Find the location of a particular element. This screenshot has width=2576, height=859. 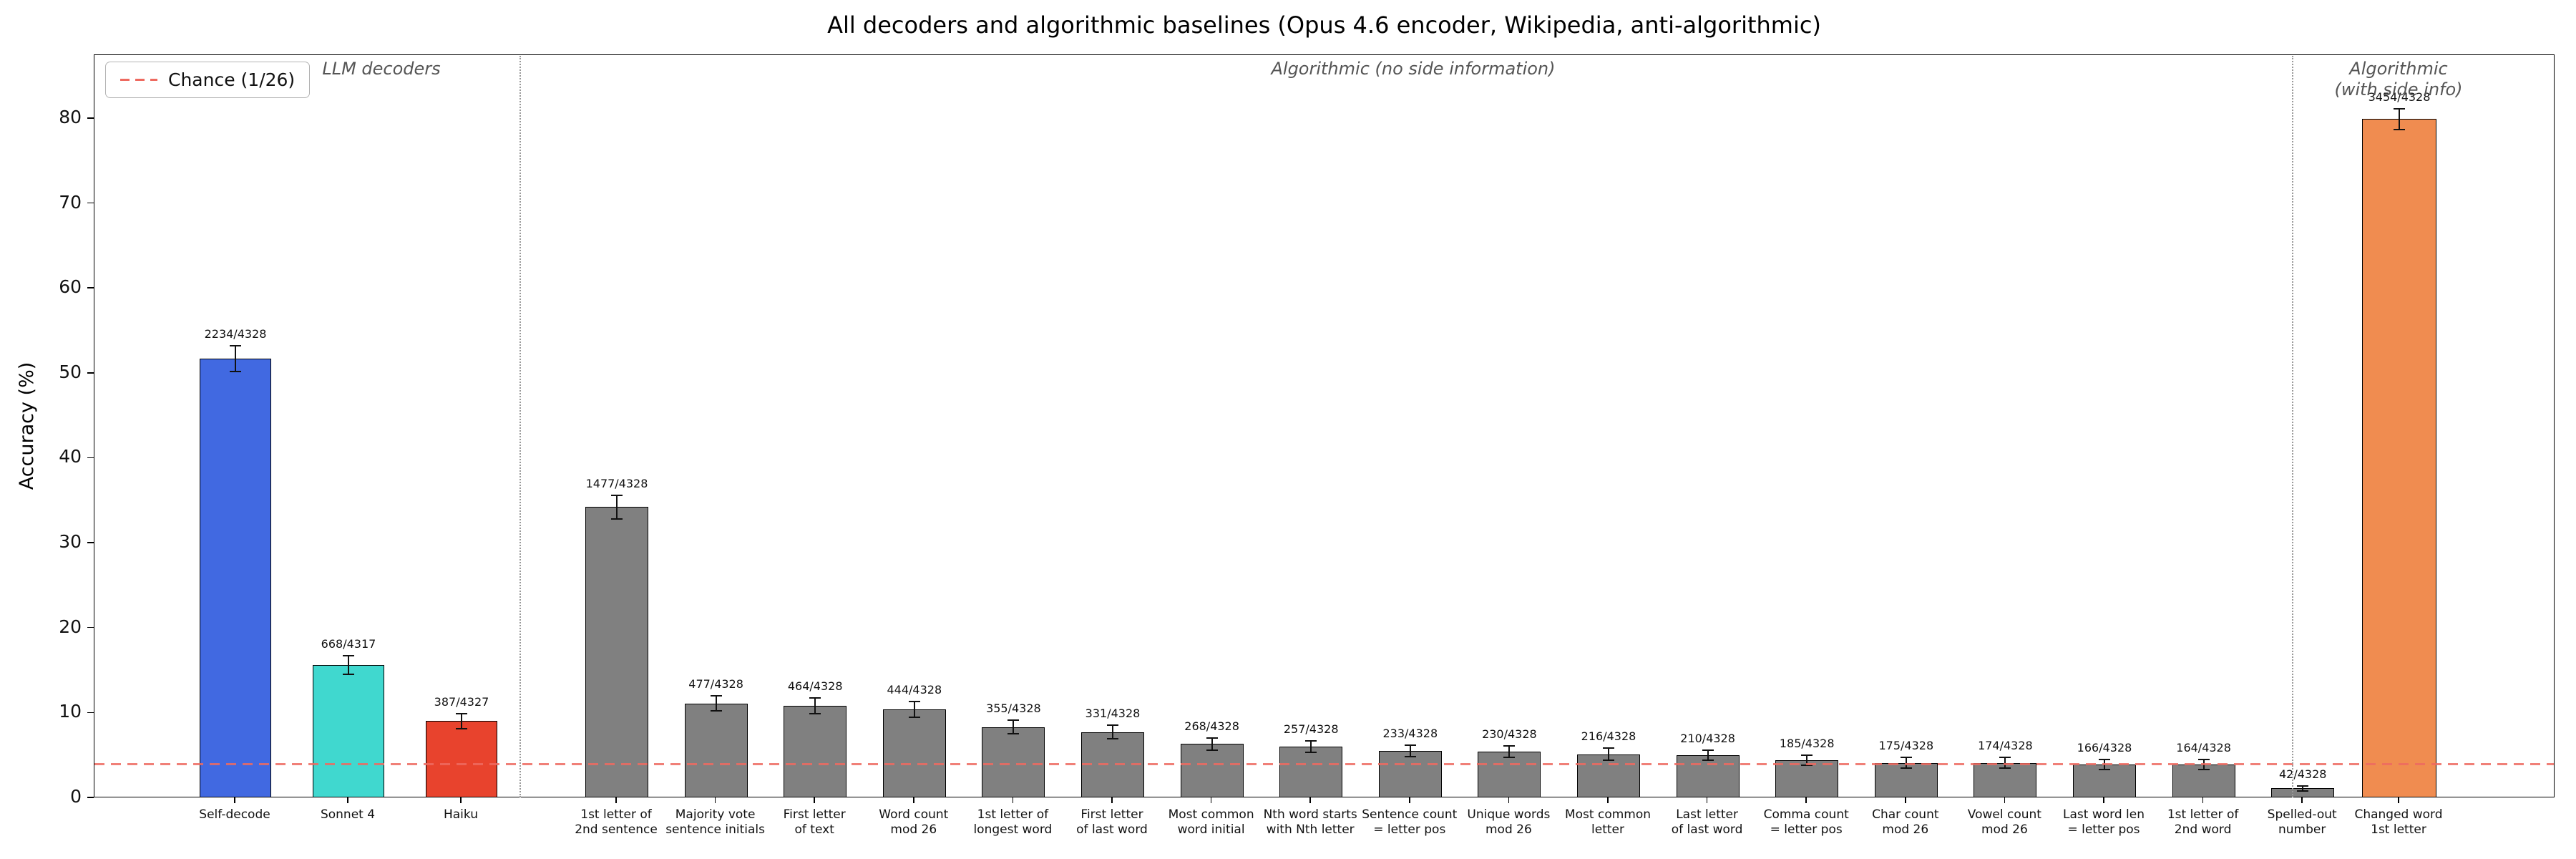

x-tick-label: 1st letter of 2nd sentence is located at coordinates (616, 822).